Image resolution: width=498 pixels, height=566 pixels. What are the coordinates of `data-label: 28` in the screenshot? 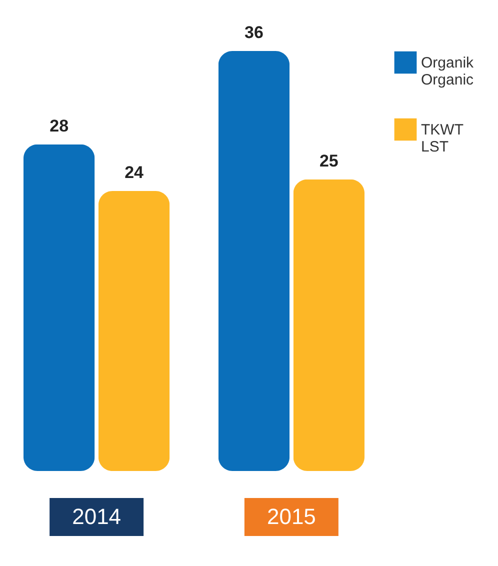 It's located at (59, 126).